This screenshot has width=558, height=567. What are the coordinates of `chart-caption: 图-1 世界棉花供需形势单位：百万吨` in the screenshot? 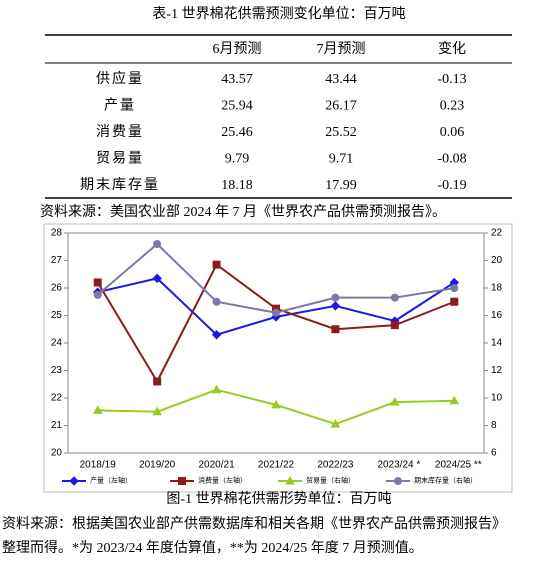 It's located at (278, 498).